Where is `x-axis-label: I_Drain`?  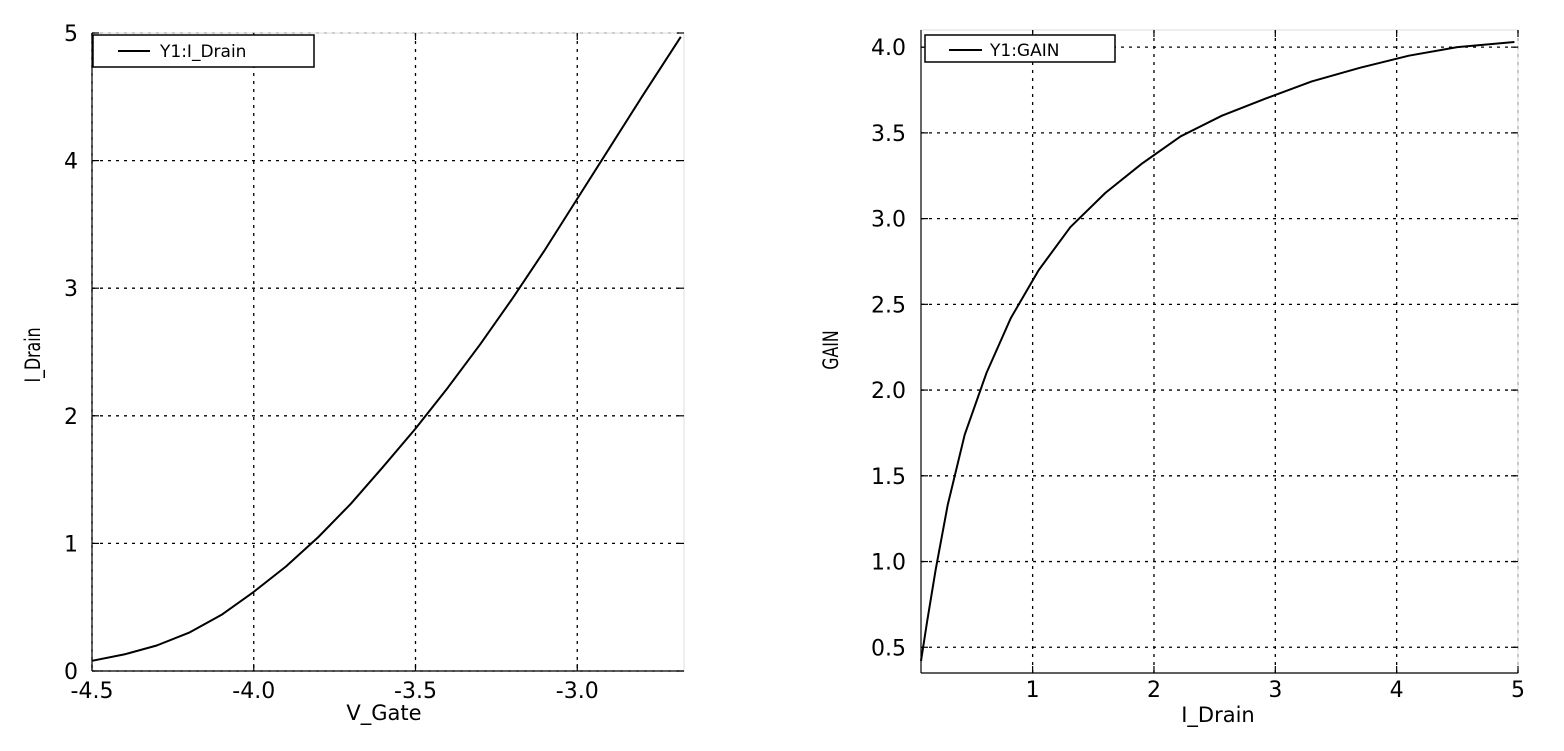
x-axis-label: I_Drain is located at coordinates (1218, 715).